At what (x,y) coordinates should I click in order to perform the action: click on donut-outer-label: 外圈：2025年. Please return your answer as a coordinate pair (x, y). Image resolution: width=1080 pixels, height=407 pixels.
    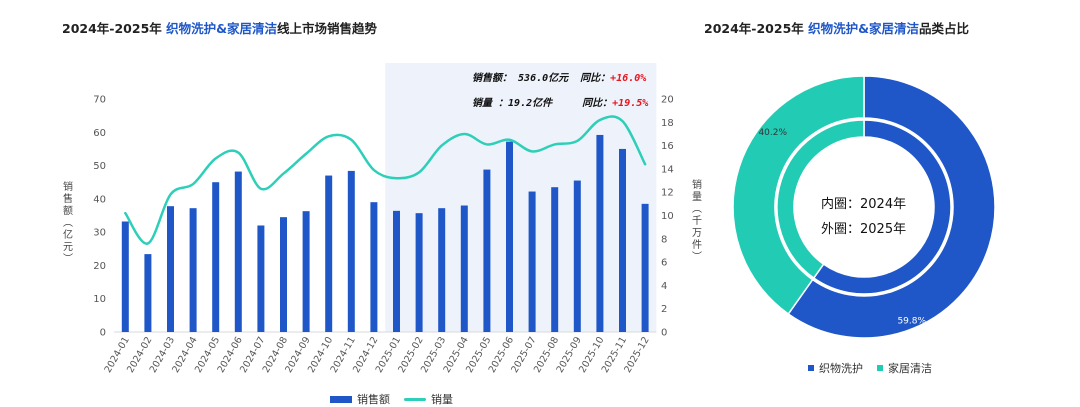
    Looking at the image, I should click on (864, 229).